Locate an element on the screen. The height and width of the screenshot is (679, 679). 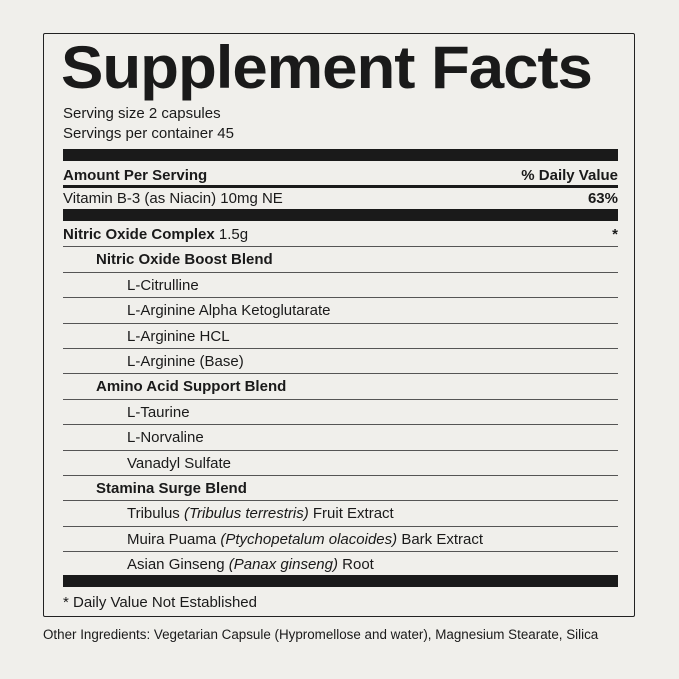
ingredient-part: Fruit Extract is located at coordinates (353, 514).